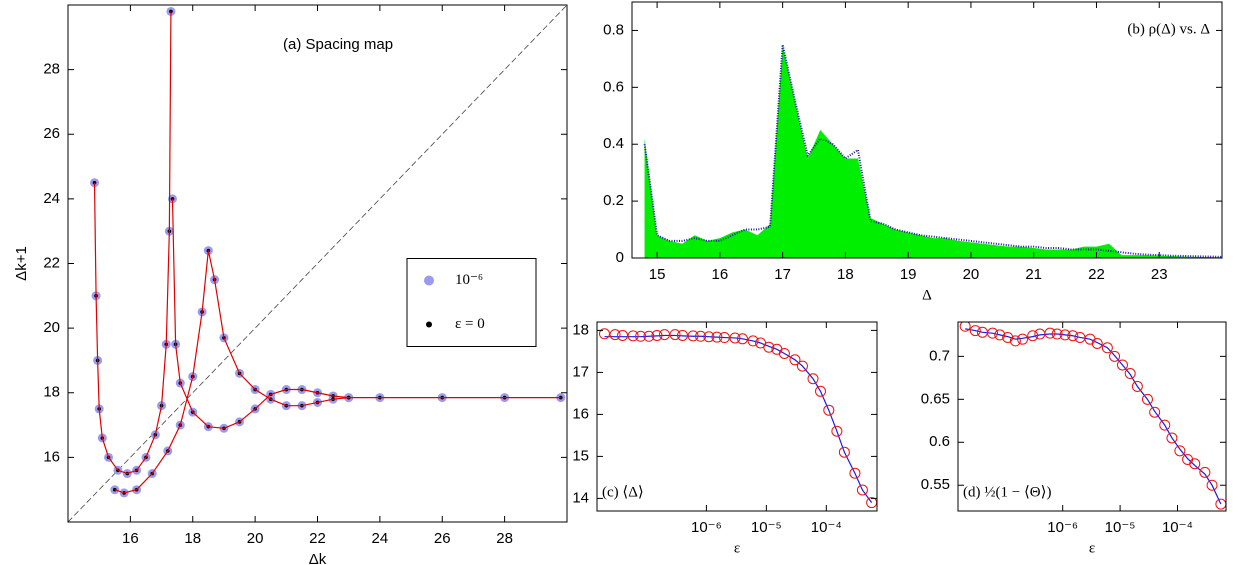 This screenshot has width=1238, height=565. Describe the element at coordinates (471, 302) in the screenshot. I see `legend-box` at that location.